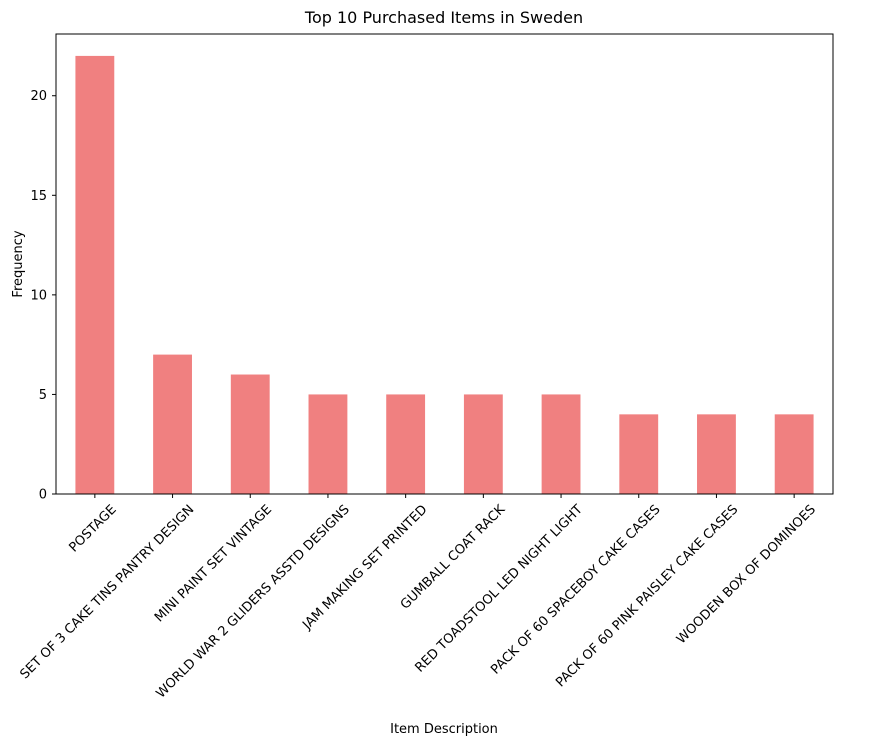 The height and width of the screenshot is (744, 879). I want to click on x-tick-label: WOODEN BOX OF DOMINOES, so click(746, 574).